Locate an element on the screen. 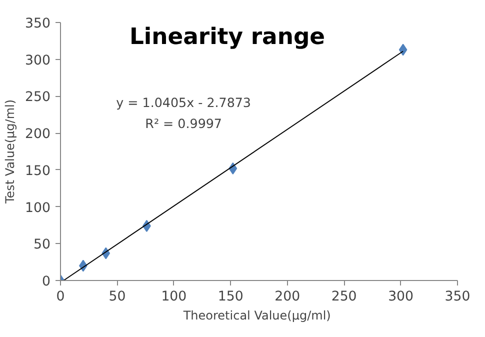  x-tick-label: 300 is located at coordinates (401, 297).